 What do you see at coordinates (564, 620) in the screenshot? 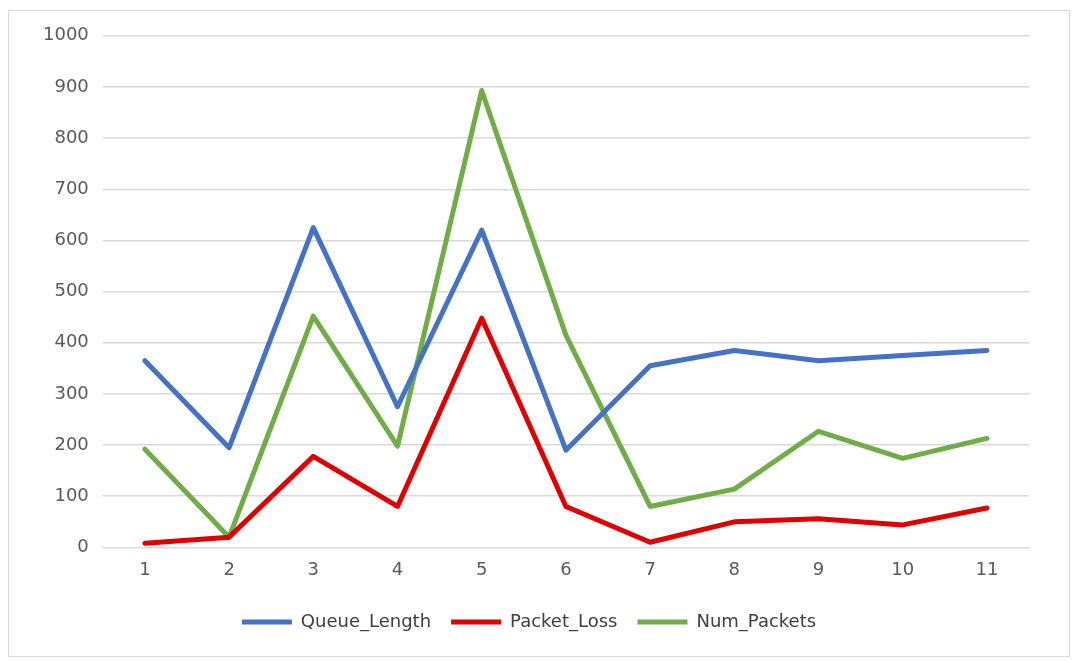
I see `legend-label: Packet_Loss` at bounding box center [564, 620].